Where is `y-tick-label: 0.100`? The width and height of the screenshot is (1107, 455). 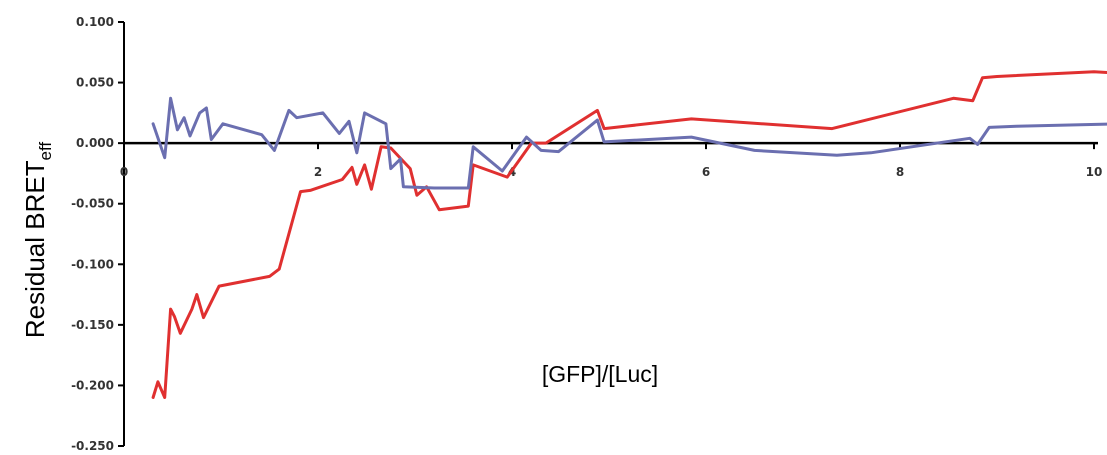 y-tick-label: 0.100 is located at coordinates (95, 22).